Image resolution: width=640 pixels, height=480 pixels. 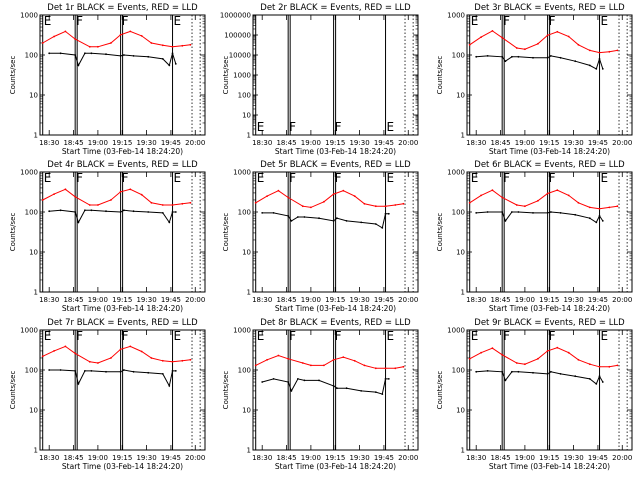 What do you see at coordinates (440, 232) in the screenshot?
I see `y-axis-label: Counts/sec` at bounding box center [440, 232].